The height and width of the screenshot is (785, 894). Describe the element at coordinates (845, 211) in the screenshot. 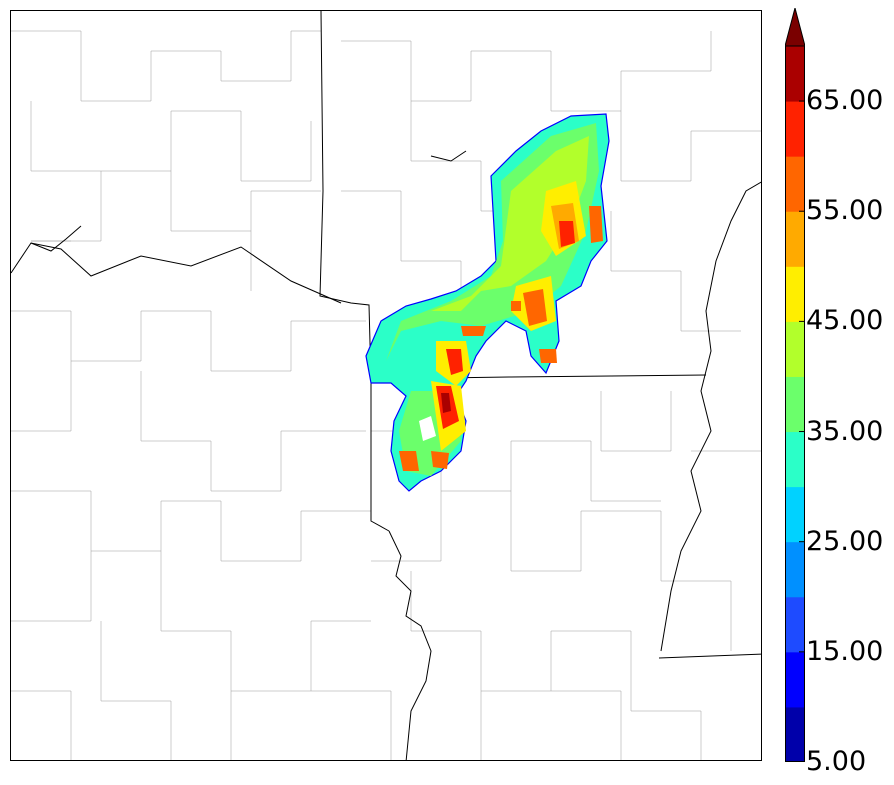

I see `colorbar-tick-label: 55.00` at that location.